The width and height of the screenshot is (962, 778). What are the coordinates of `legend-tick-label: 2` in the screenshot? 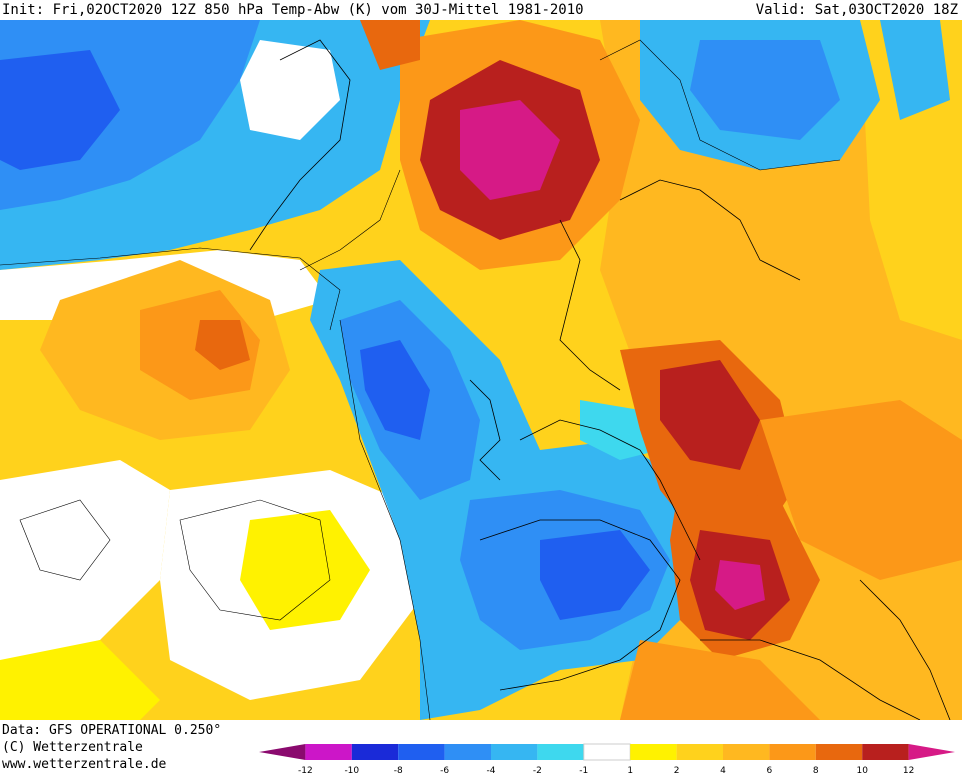 It's located at (677, 771).